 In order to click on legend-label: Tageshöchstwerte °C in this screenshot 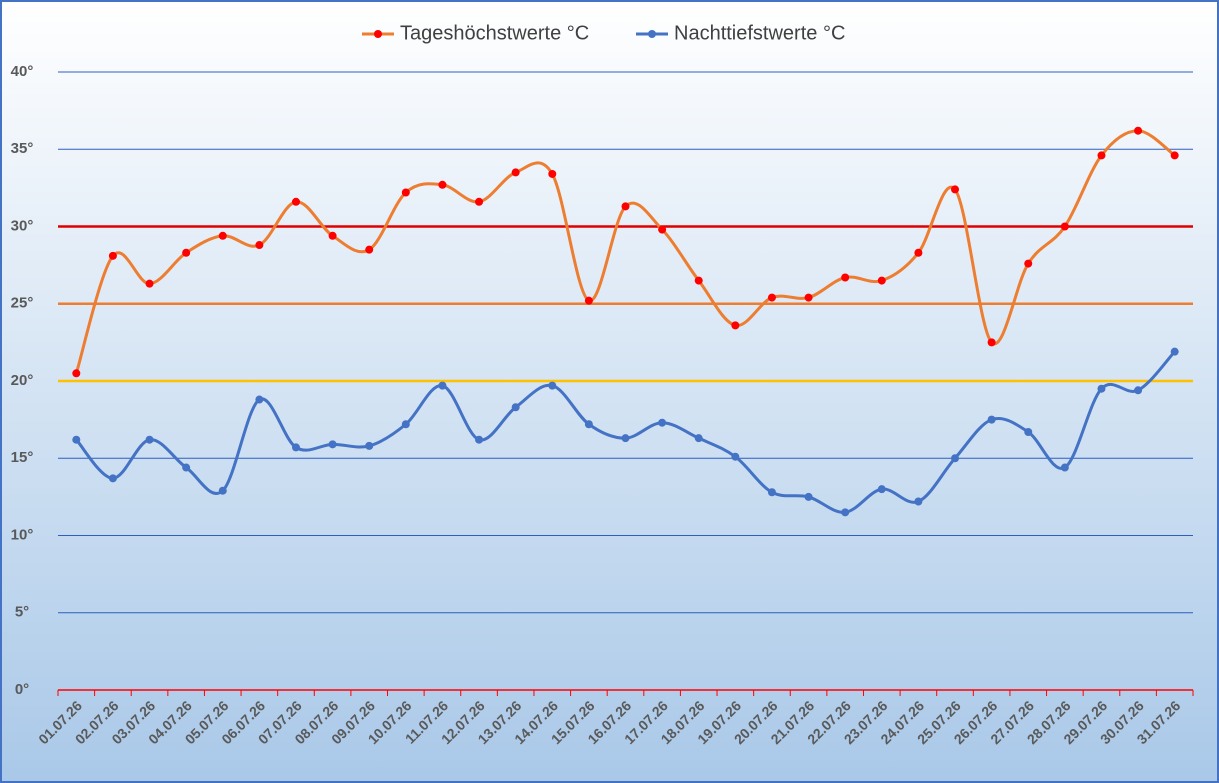, I will do `click(494, 33)`.